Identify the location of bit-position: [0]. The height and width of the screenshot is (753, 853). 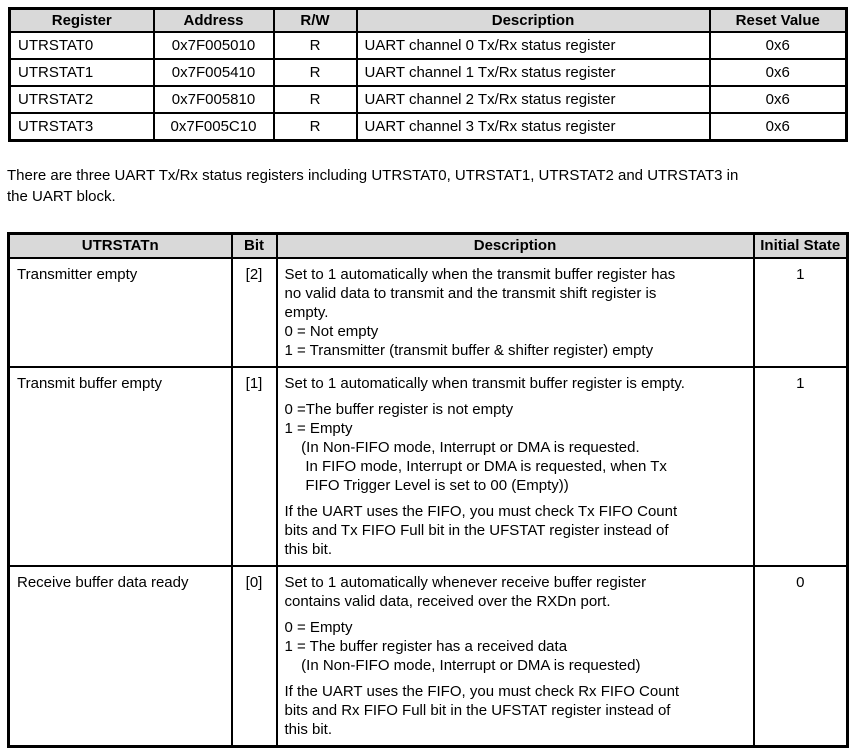
(254, 655).